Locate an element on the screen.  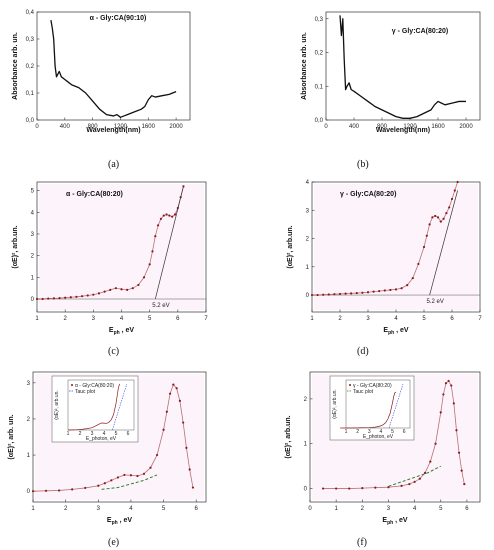
y-tick-label: 0 is located at coordinates (308, 296).